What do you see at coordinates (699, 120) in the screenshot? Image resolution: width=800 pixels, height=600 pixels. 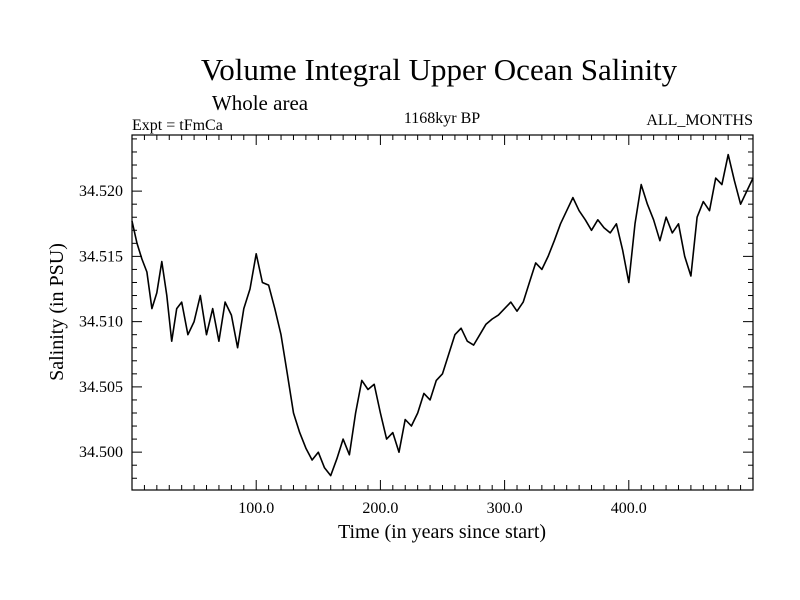 I see `annotation-months: ALL_MONTHS` at bounding box center [699, 120].